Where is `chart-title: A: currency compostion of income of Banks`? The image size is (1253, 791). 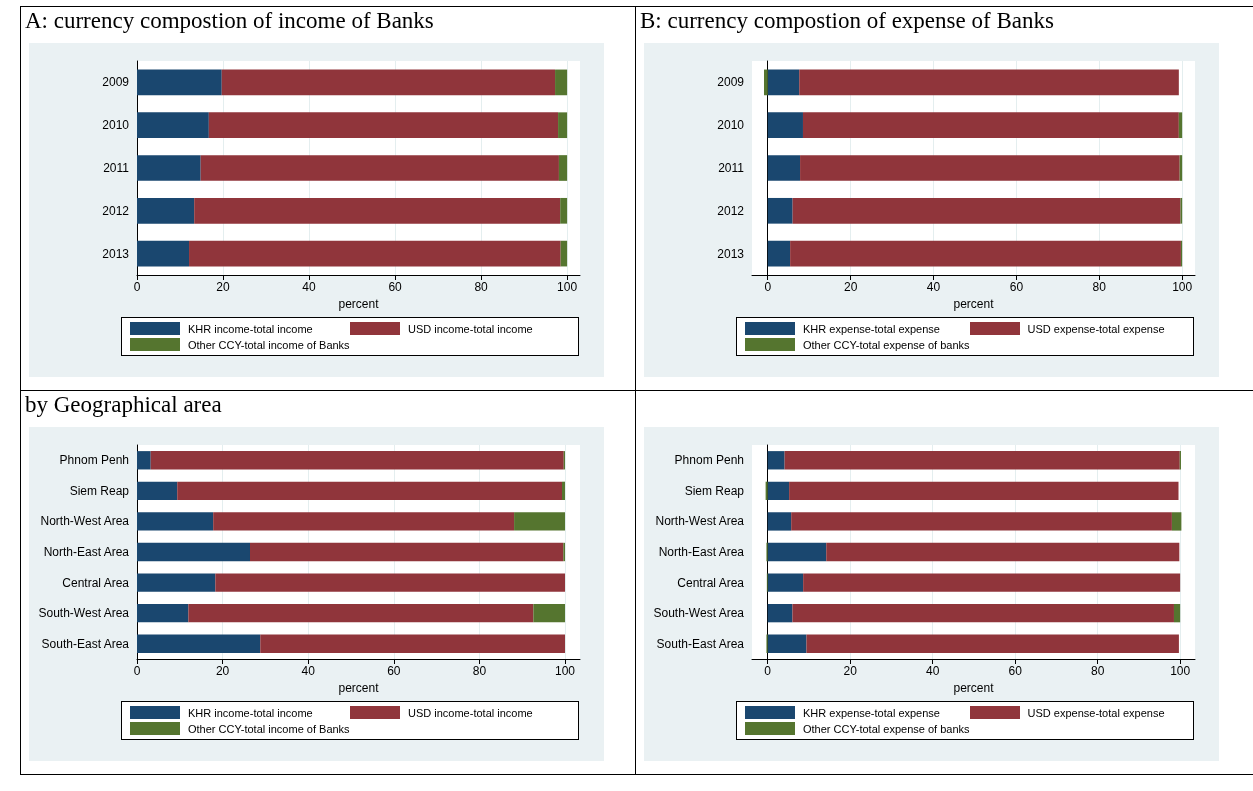 chart-title: A: currency compostion of income of Banks is located at coordinates (229, 21).